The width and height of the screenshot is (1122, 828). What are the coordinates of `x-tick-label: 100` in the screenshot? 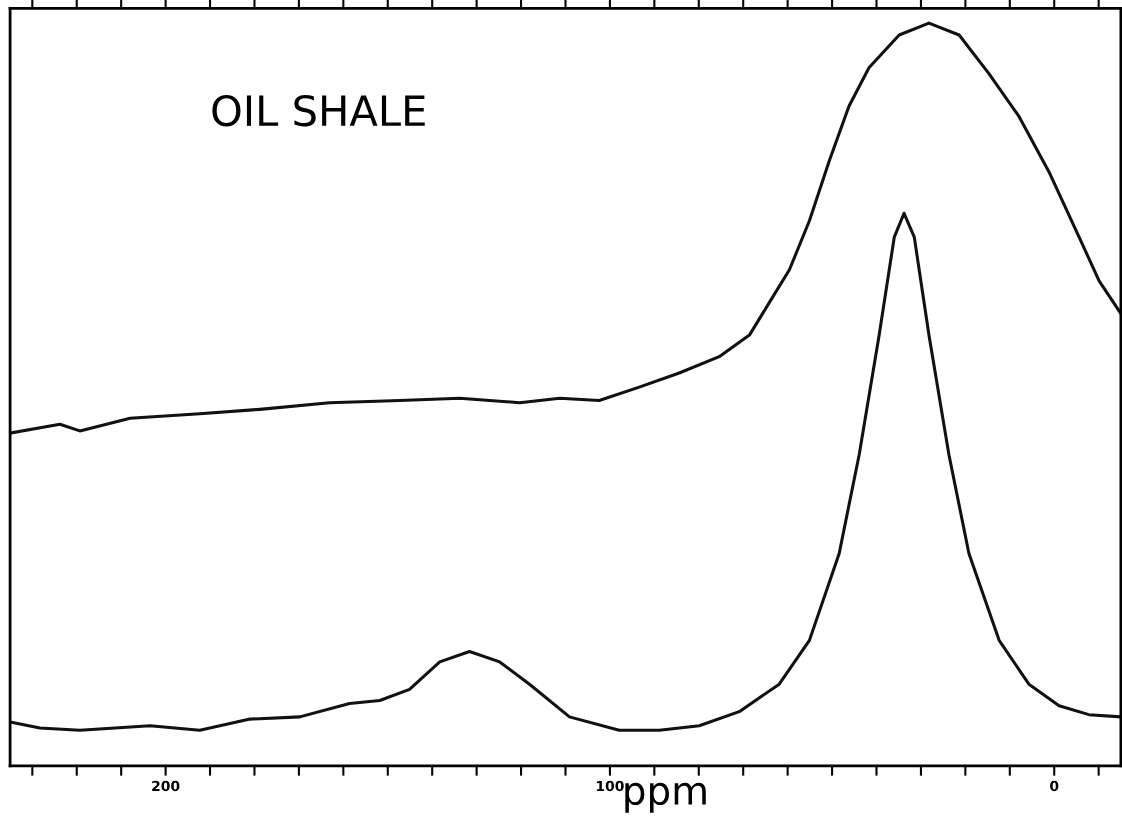 It's located at (610, 786).